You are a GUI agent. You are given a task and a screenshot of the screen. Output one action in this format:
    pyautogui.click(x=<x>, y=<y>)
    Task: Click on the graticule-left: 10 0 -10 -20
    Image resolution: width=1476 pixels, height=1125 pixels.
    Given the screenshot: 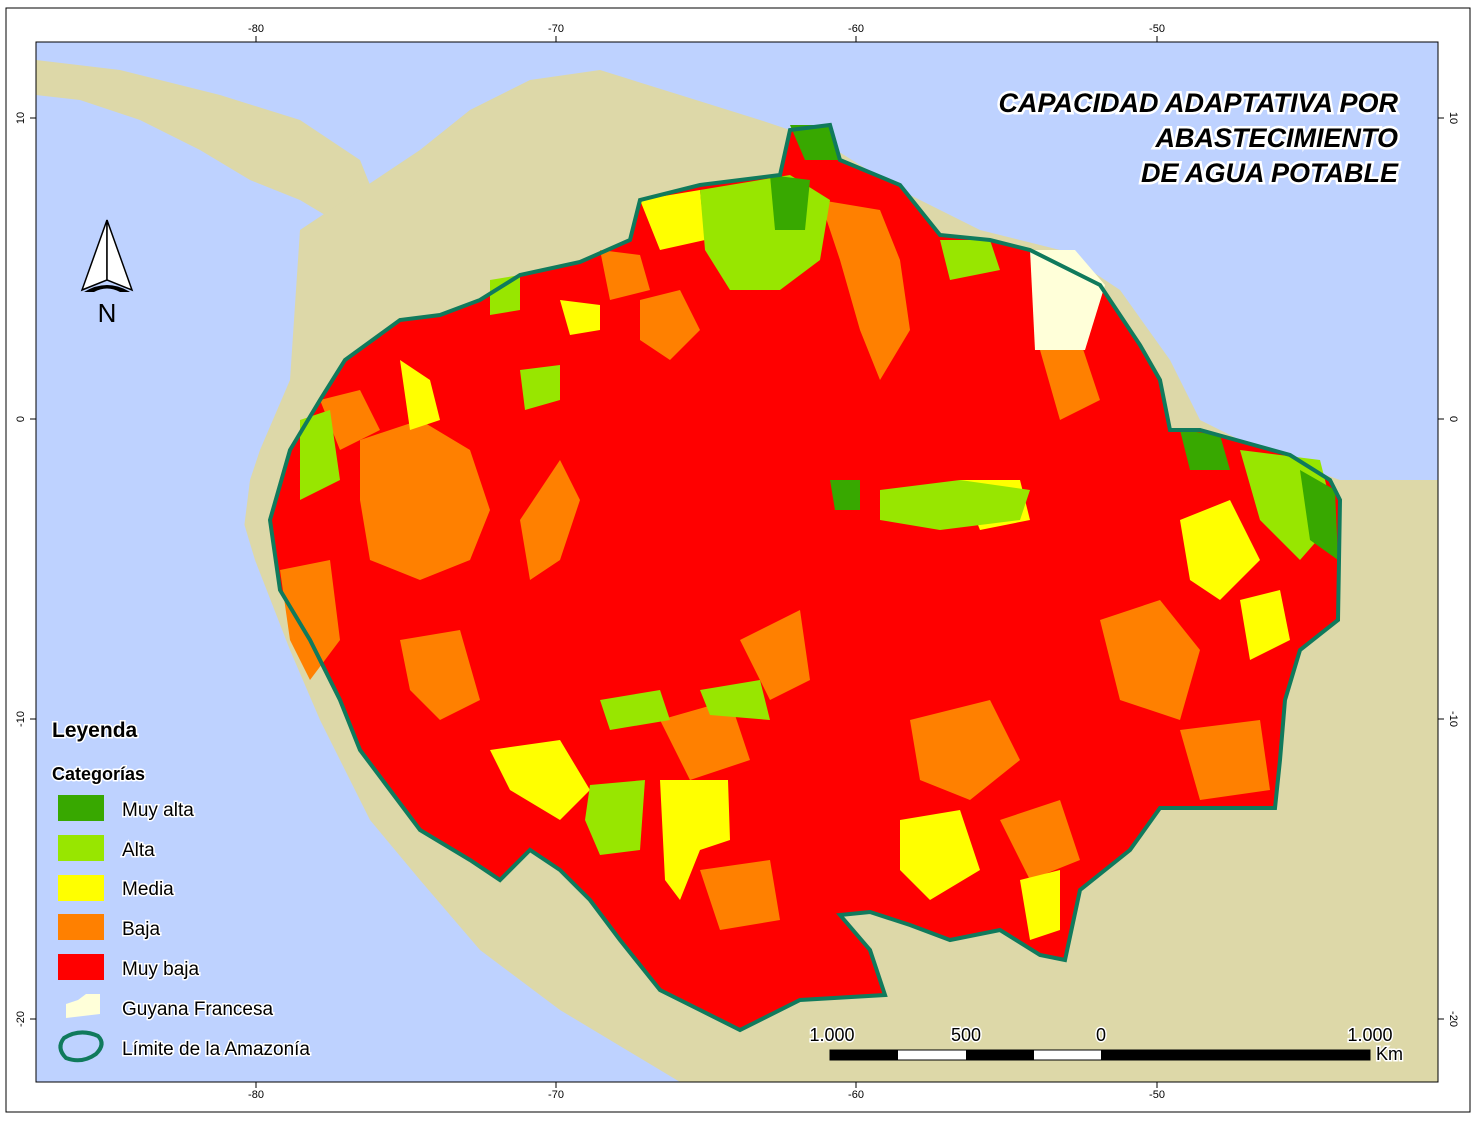 What is the action you would take?
    pyautogui.click(x=25, y=569)
    